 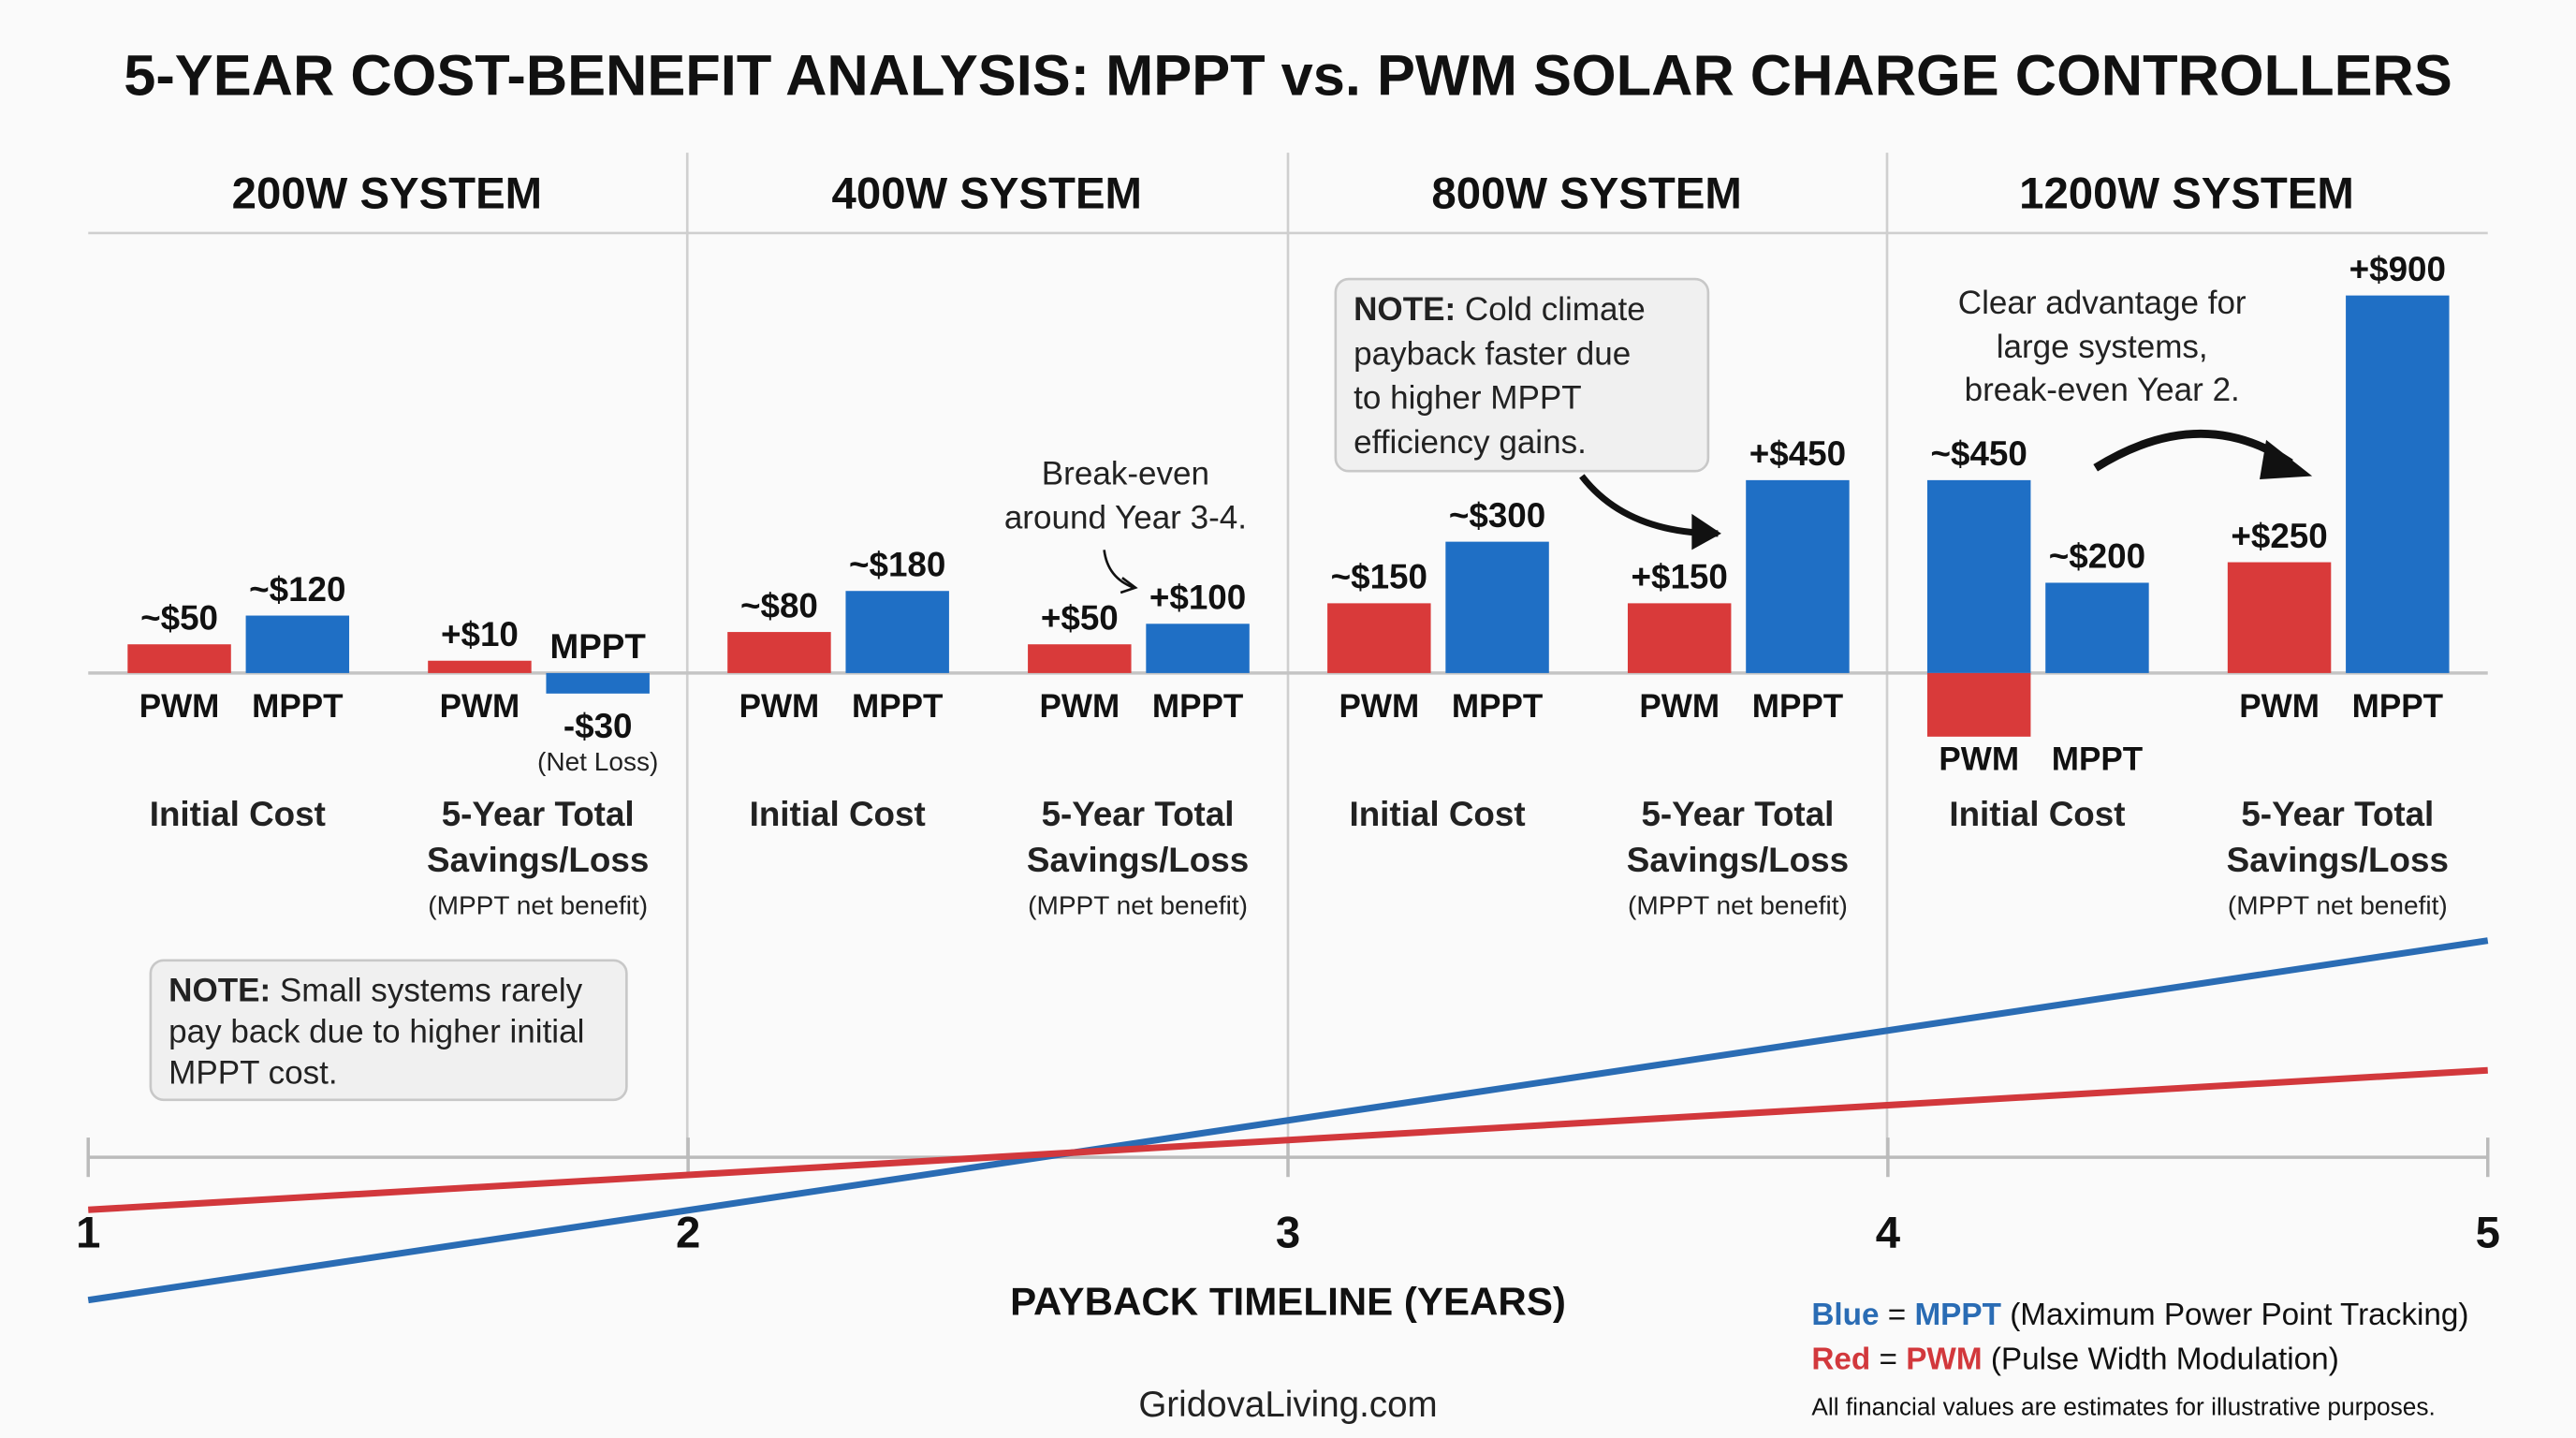 What do you see at coordinates (2235, 1315) in the screenshot?
I see `legend-mppt-desc: (Maximum Power Point Tracking)` at bounding box center [2235, 1315].